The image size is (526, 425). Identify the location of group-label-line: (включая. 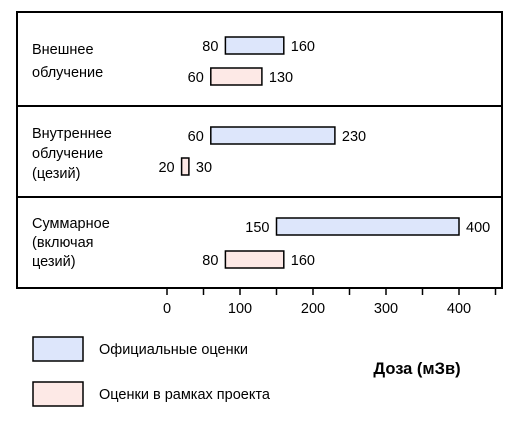
(63, 243).